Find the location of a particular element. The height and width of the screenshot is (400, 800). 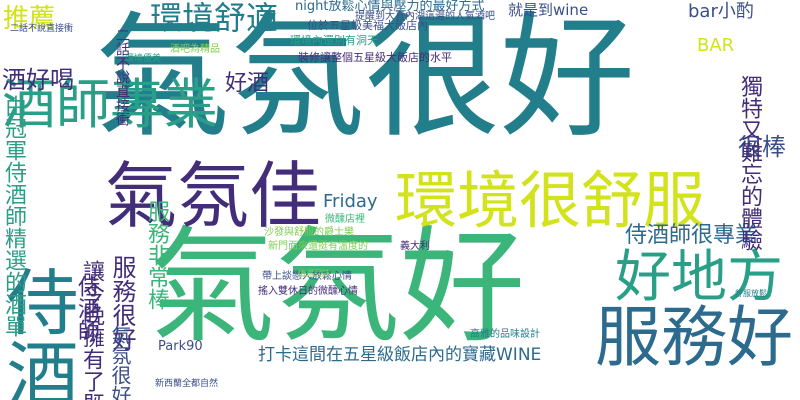

word-small-16: 舒服放鬆 is located at coordinates (751, 293).